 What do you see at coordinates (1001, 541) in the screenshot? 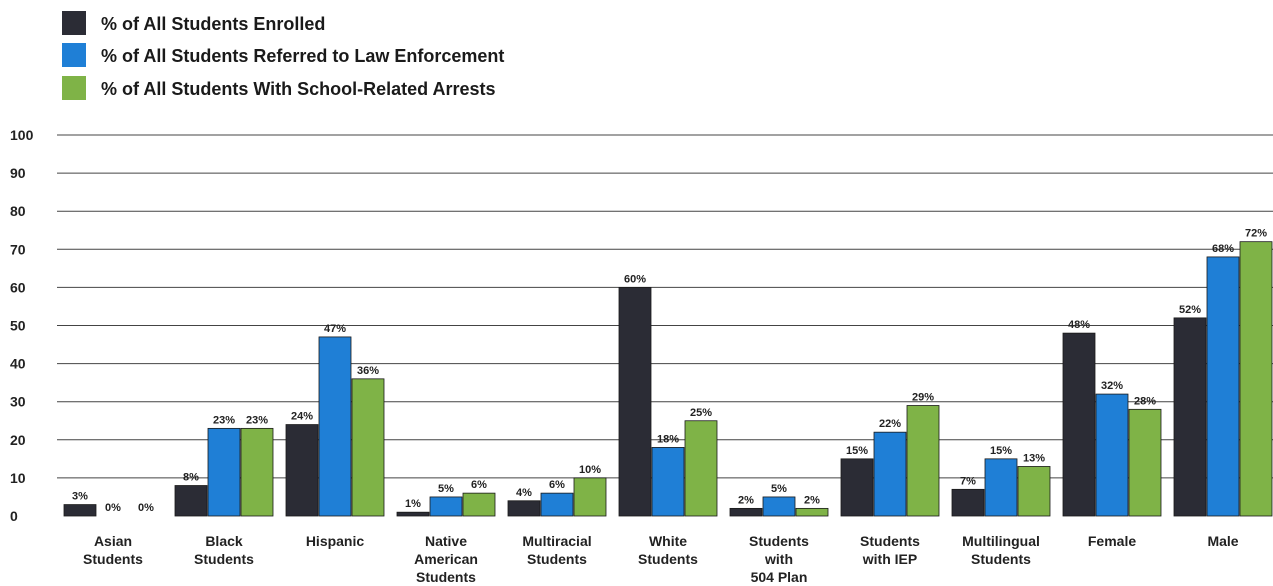
I see `x-tick-label: Multilingual` at bounding box center [1001, 541].